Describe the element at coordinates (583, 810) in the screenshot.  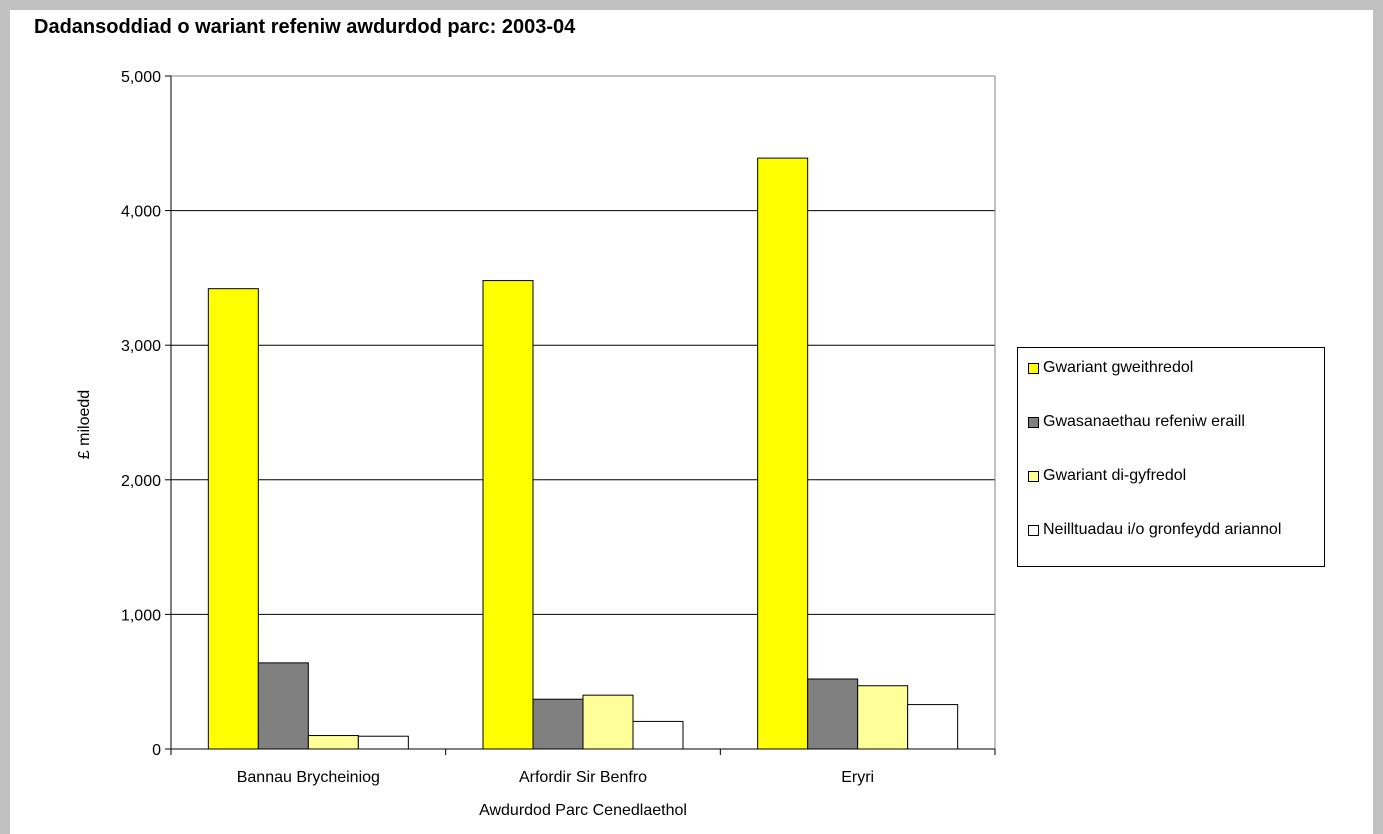
I see `x-axis-label: Awdurdod Parc Cenedlaethol` at that location.